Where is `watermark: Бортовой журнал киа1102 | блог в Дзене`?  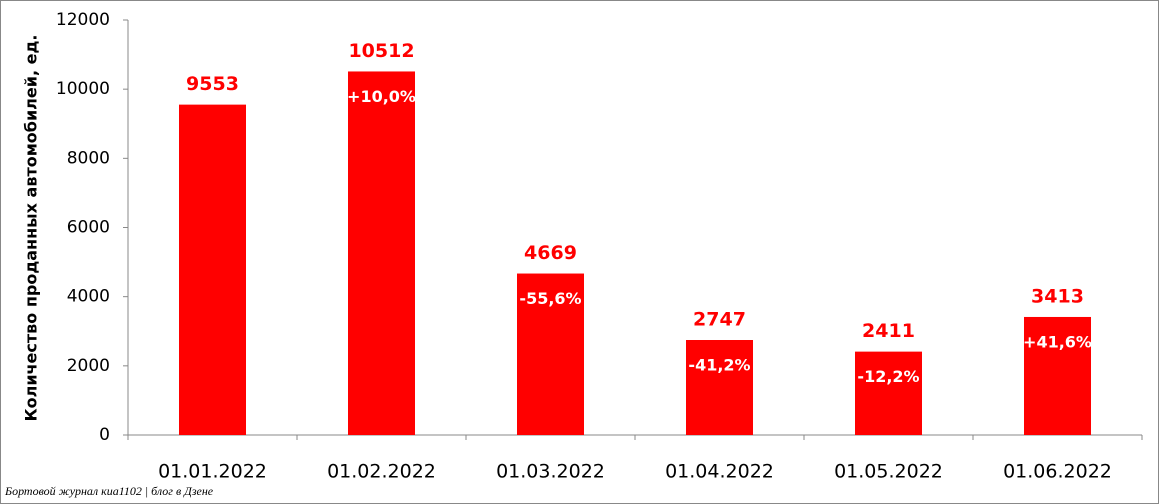
watermark: Бортовой журнал киа1102 | блог в Дзене is located at coordinates (109, 491).